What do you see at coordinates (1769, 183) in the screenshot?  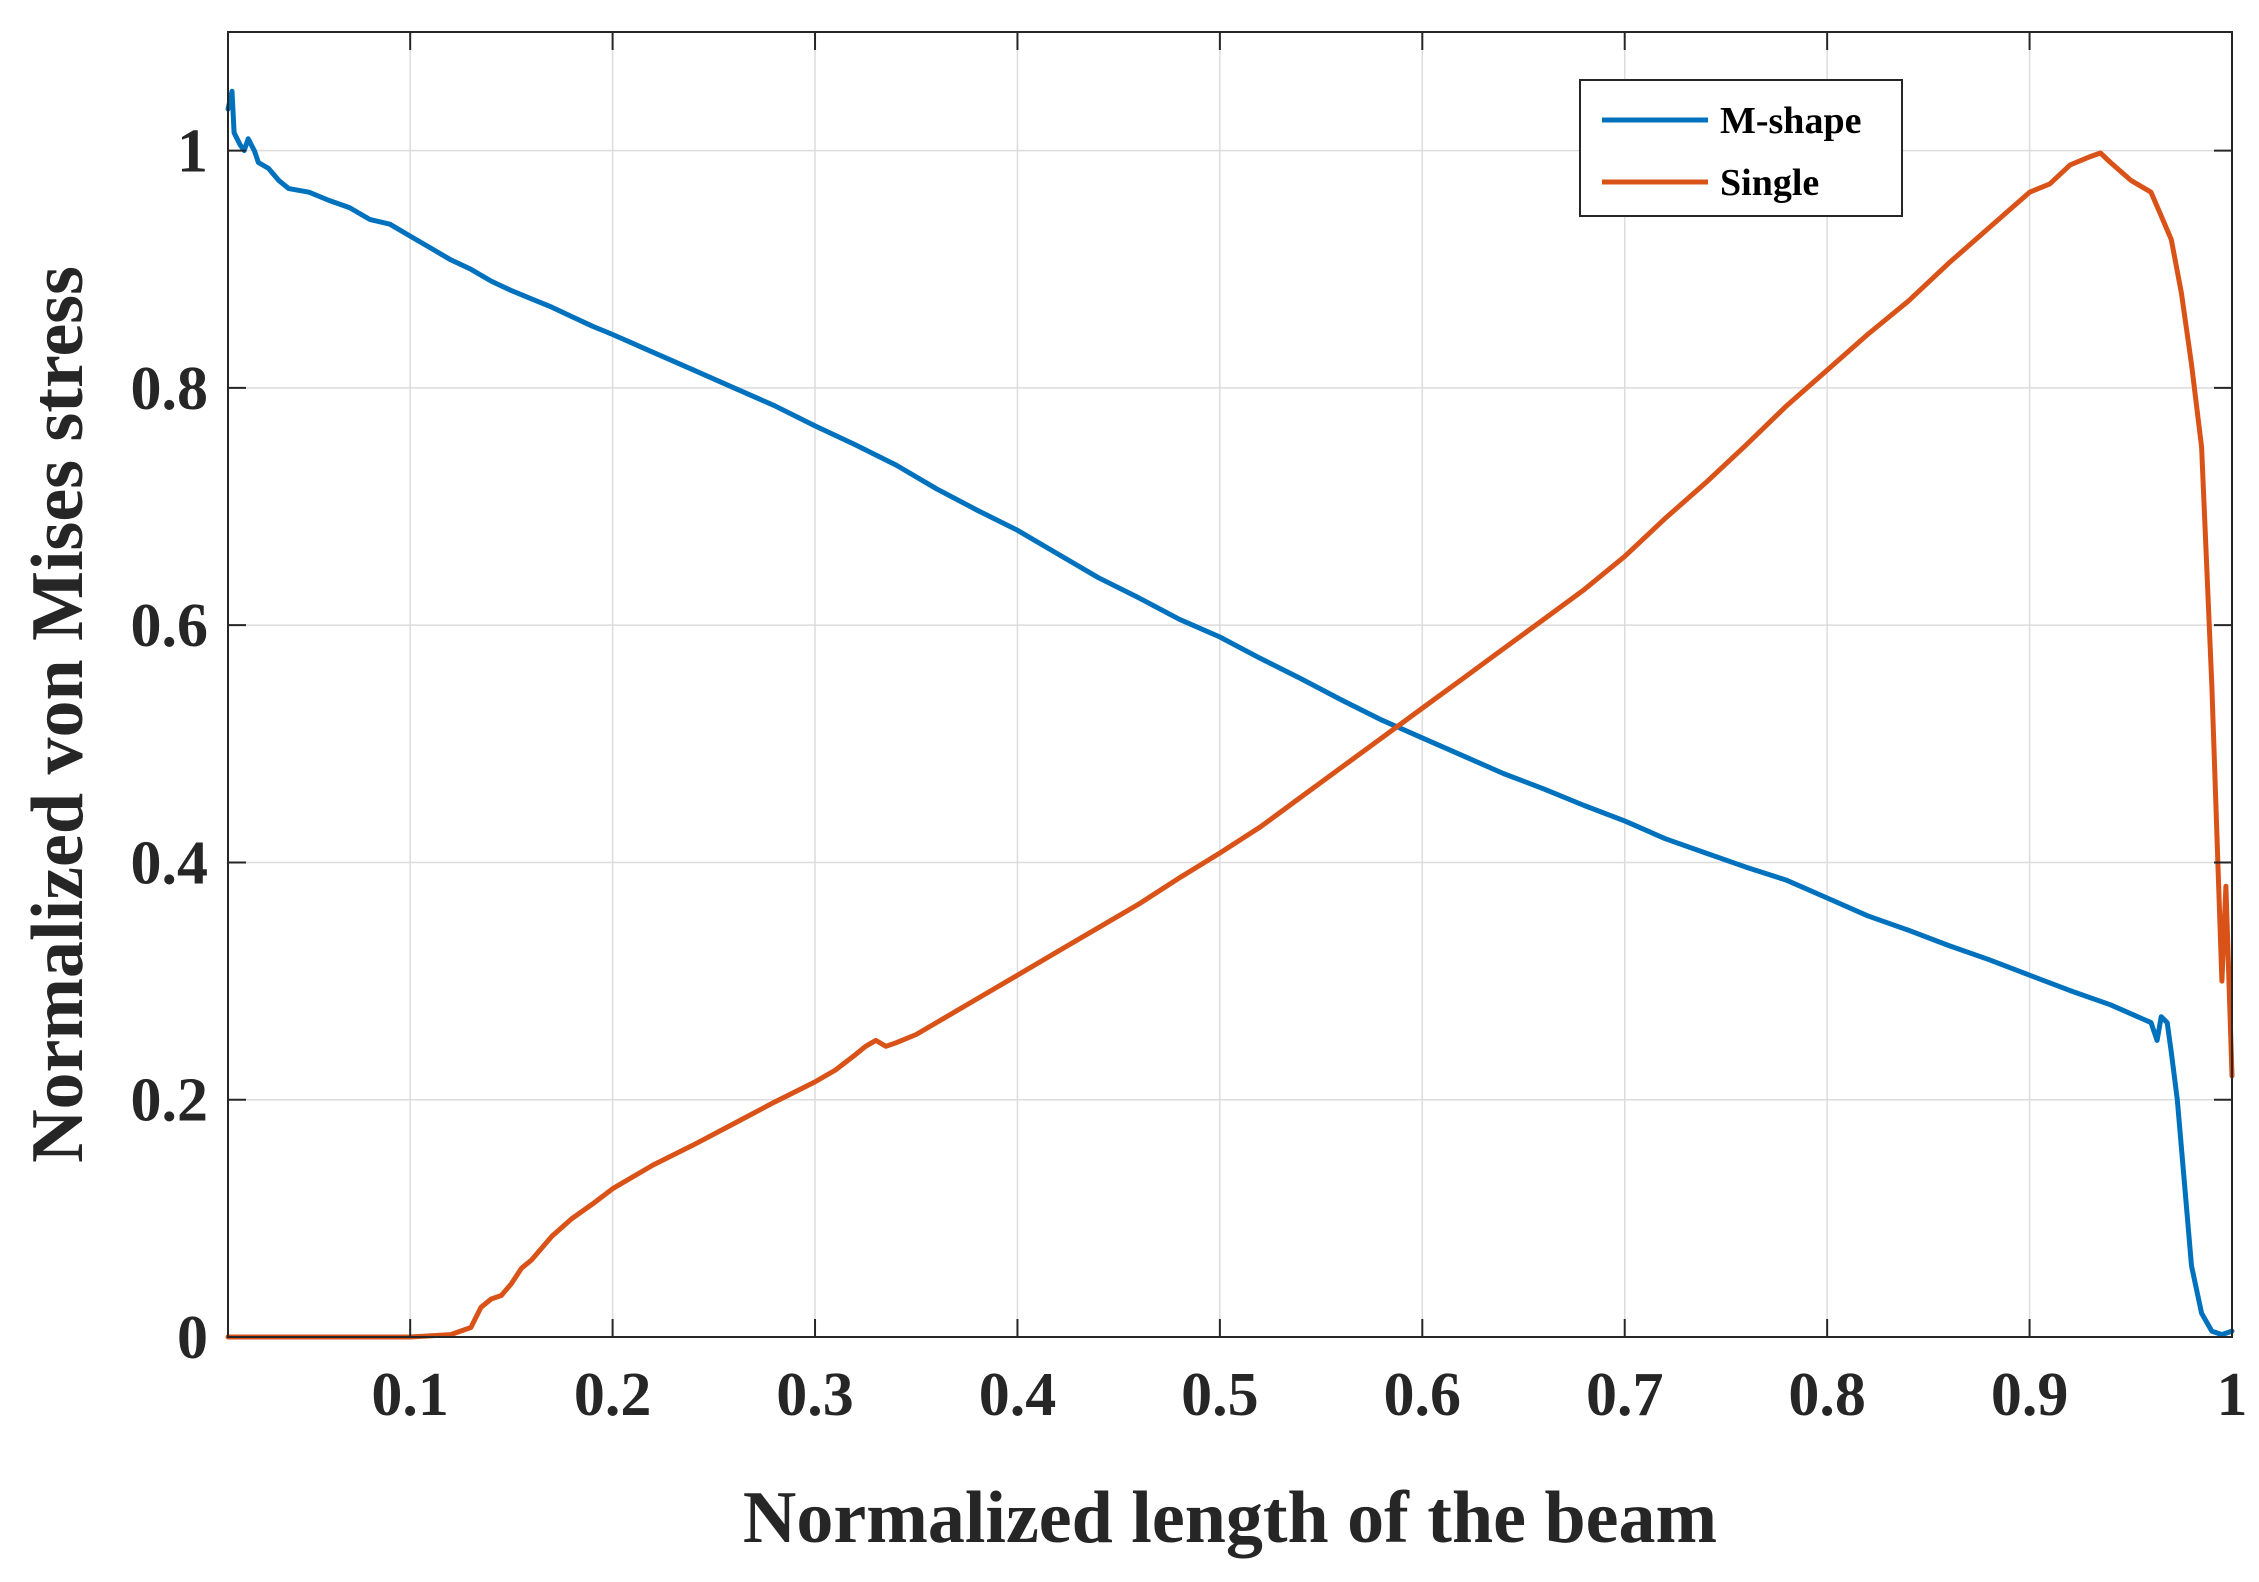 I see `legend-label: Single` at bounding box center [1769, 183].